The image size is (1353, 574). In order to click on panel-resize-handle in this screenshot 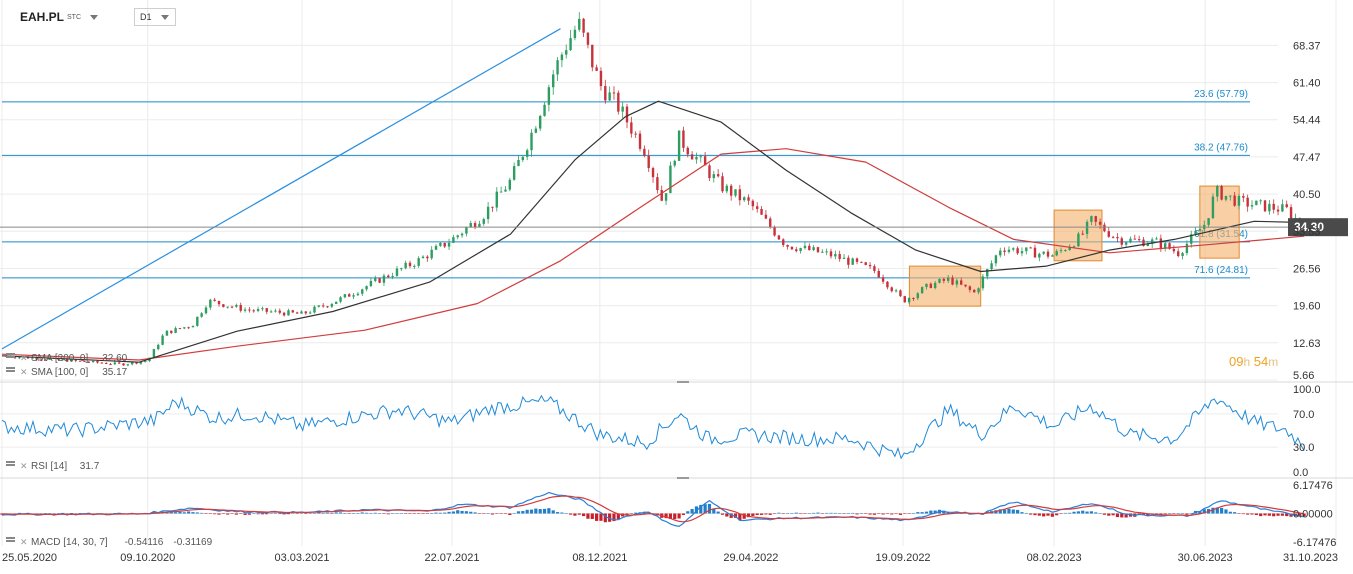, I will do `click(683, 478)`.